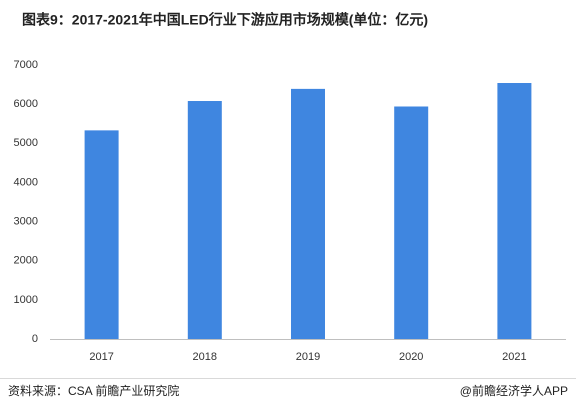 Image resolution: width=576 pixels, height=410 pixels. I want to click on y-tick-label: 4000, so click(26, 182).